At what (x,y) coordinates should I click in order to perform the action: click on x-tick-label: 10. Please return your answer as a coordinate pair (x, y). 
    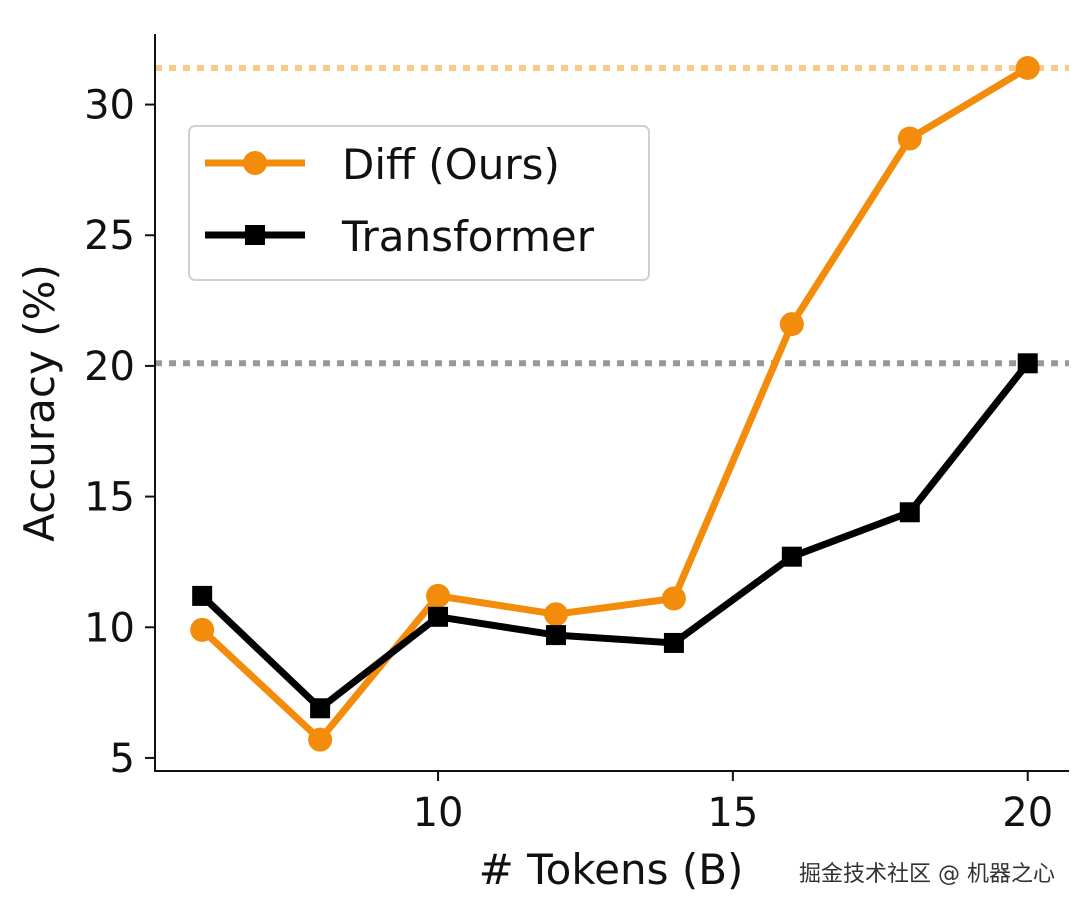
    Looking at the image, I should click on (438, 813).